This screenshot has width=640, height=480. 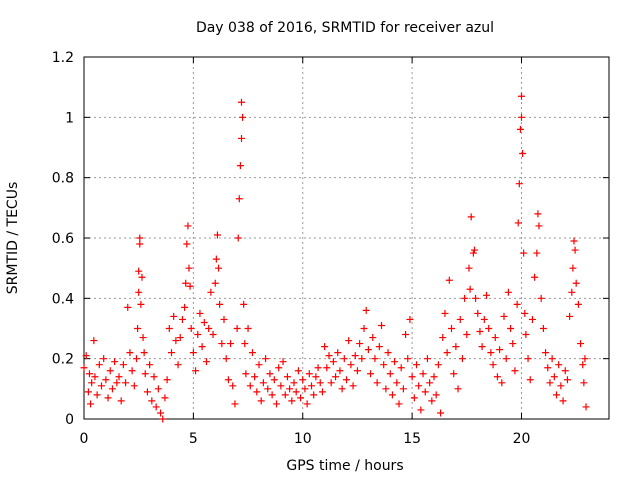 What do you see at coordinates (63, 179) in the screenshot?
I see `y-tick-label: 0.8` at bounding box center [63, 179].